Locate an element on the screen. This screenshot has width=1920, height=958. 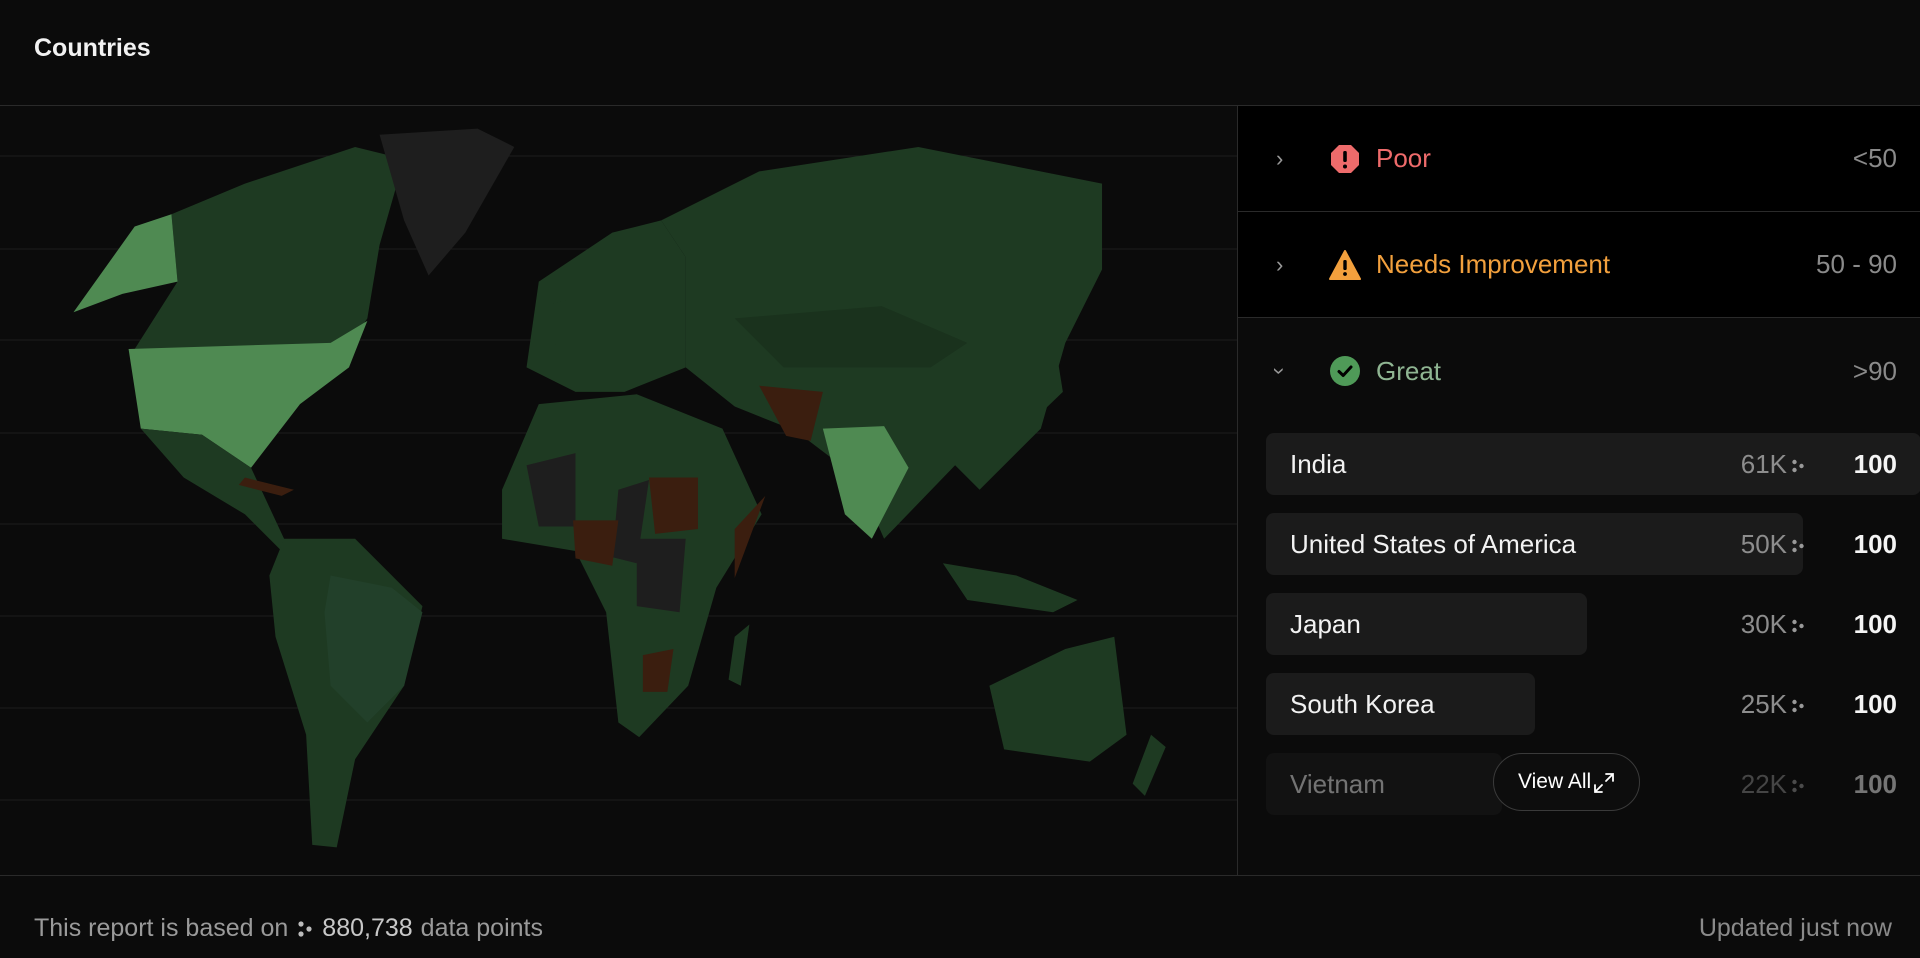
region-madagascar is located at coordinates (739, 655).